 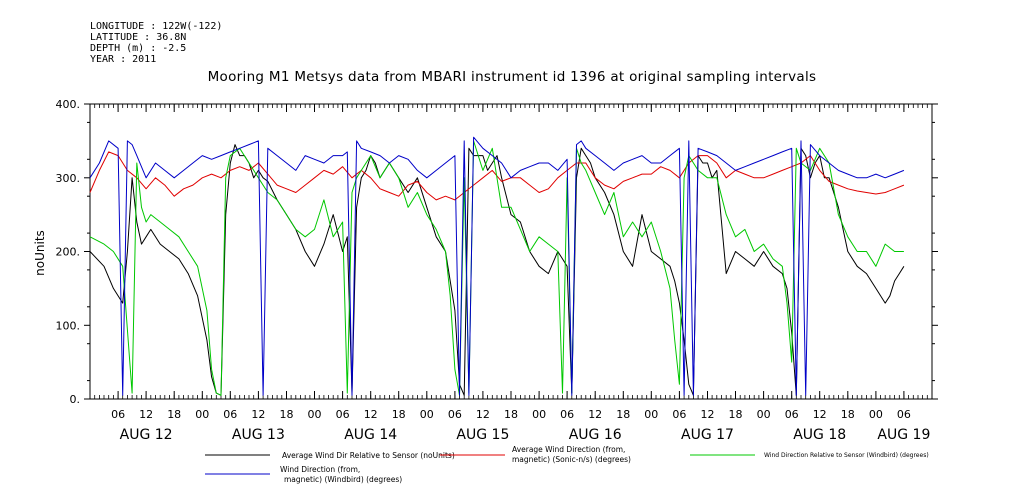 I want to click on day-label: AUG 13, so click(x=258, y=435).